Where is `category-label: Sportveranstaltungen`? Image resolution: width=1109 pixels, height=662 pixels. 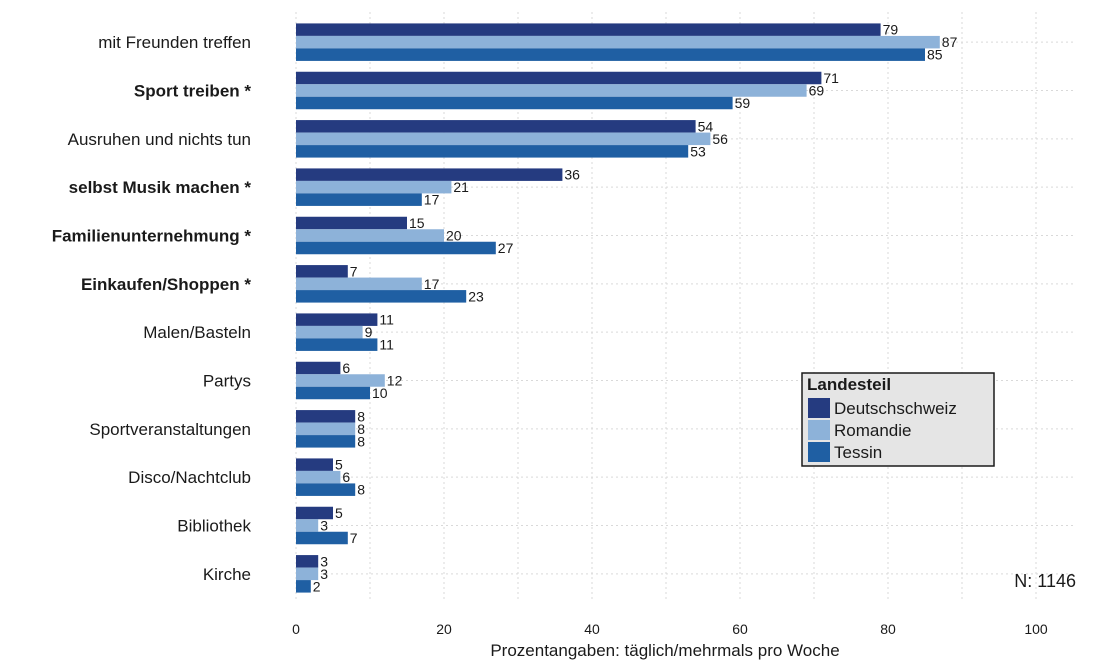
category-label: Sportveranstaltungen is located at coordinates (170, 429).